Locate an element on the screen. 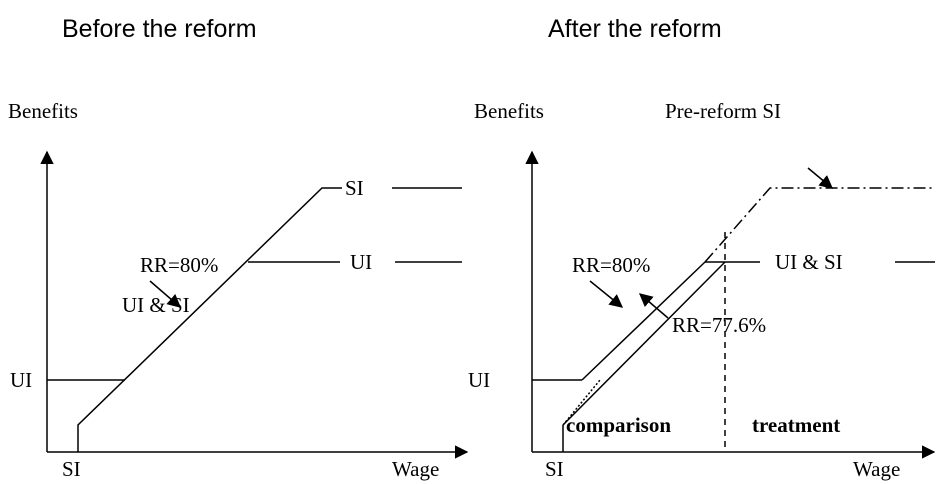 This screenshot has width=938, height=484. label: treatment is located at coordinates (796, 425).